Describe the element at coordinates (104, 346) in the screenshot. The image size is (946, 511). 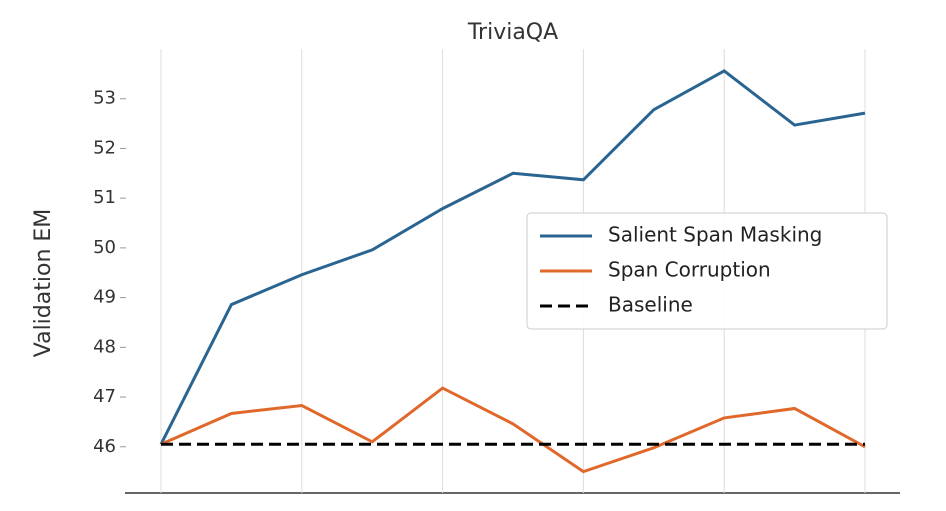
I see `y-tick-label: 48` at that location.